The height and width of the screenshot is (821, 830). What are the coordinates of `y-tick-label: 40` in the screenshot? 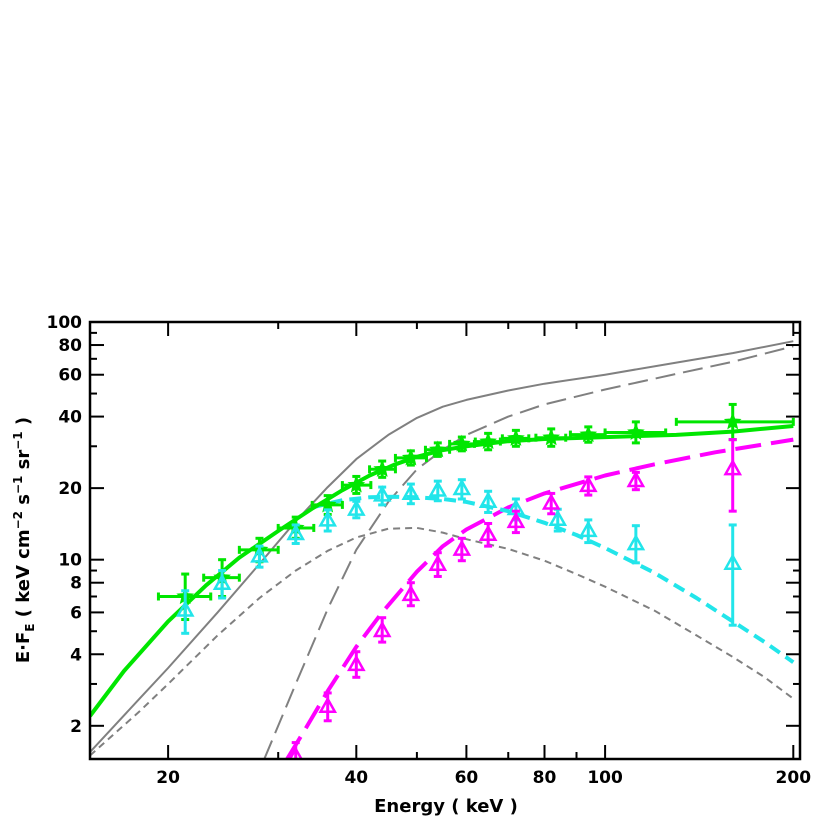 It's located at (70, 418).